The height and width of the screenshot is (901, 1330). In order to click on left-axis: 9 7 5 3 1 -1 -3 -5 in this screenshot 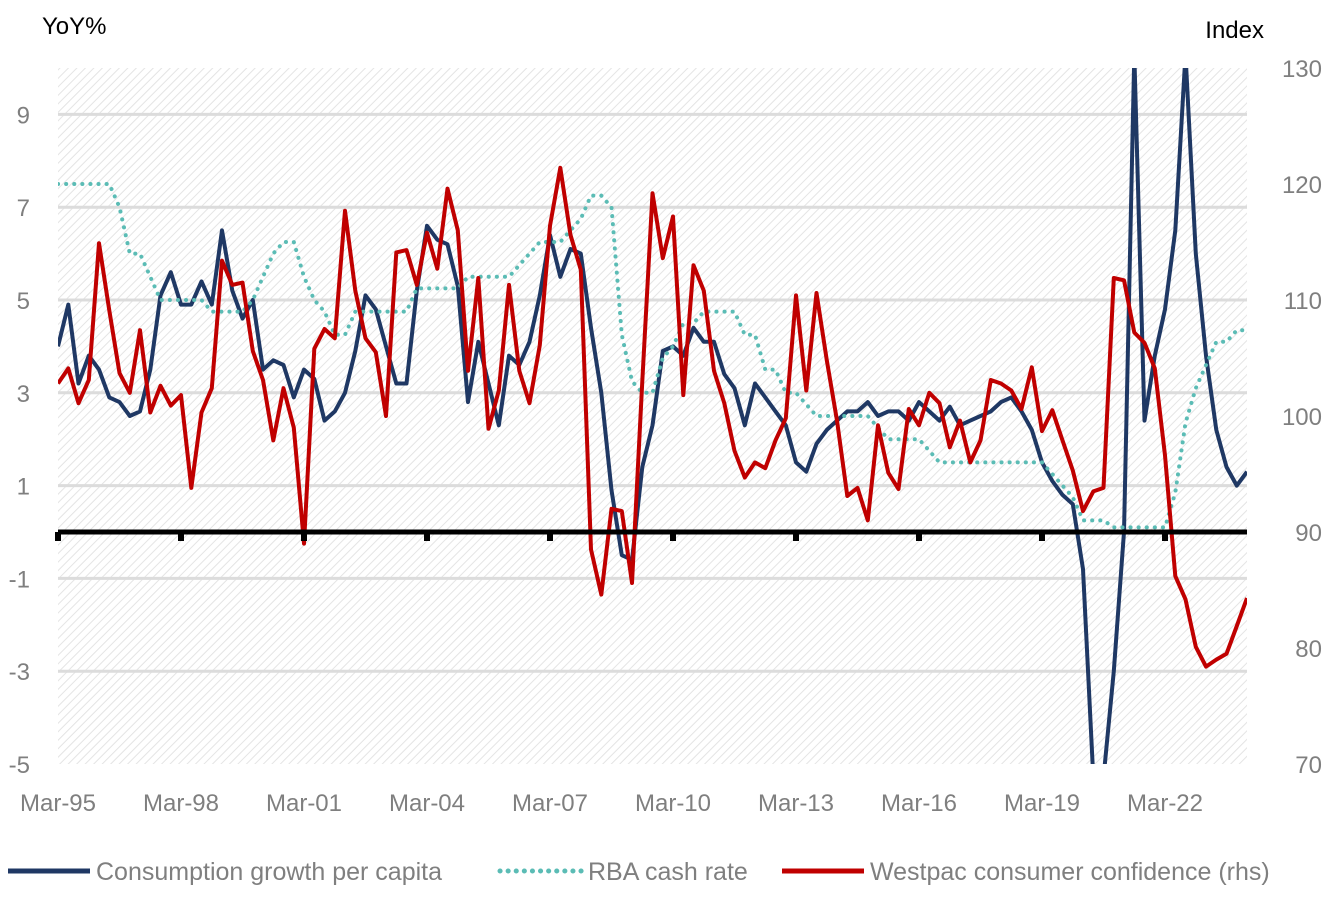, I will do `click(19, 440)`.